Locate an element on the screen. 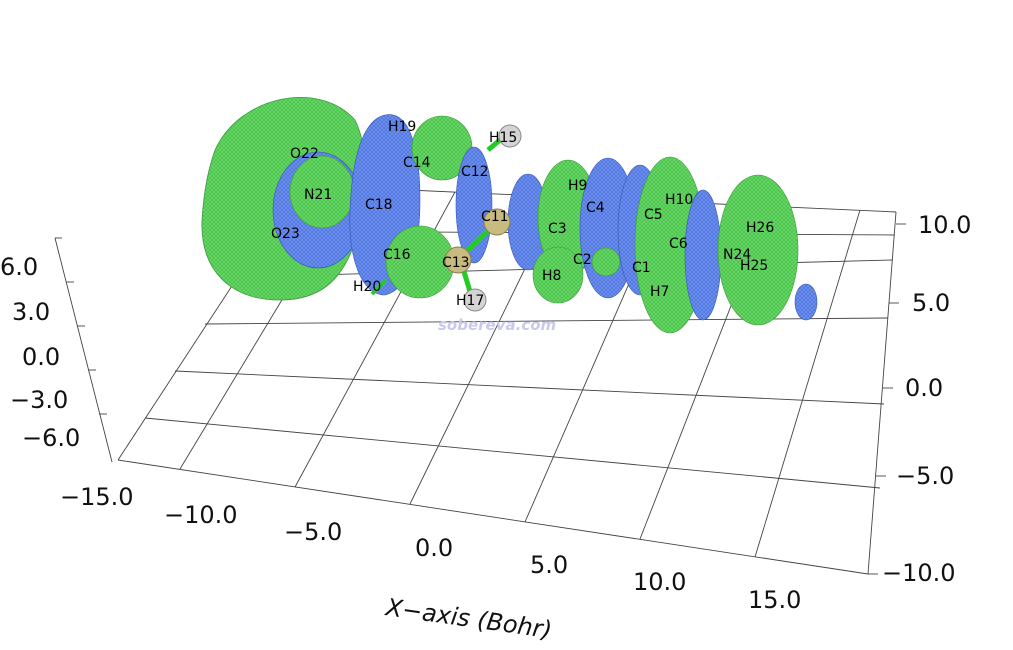  atom-label: C13 is located at coordinates (456, 263).